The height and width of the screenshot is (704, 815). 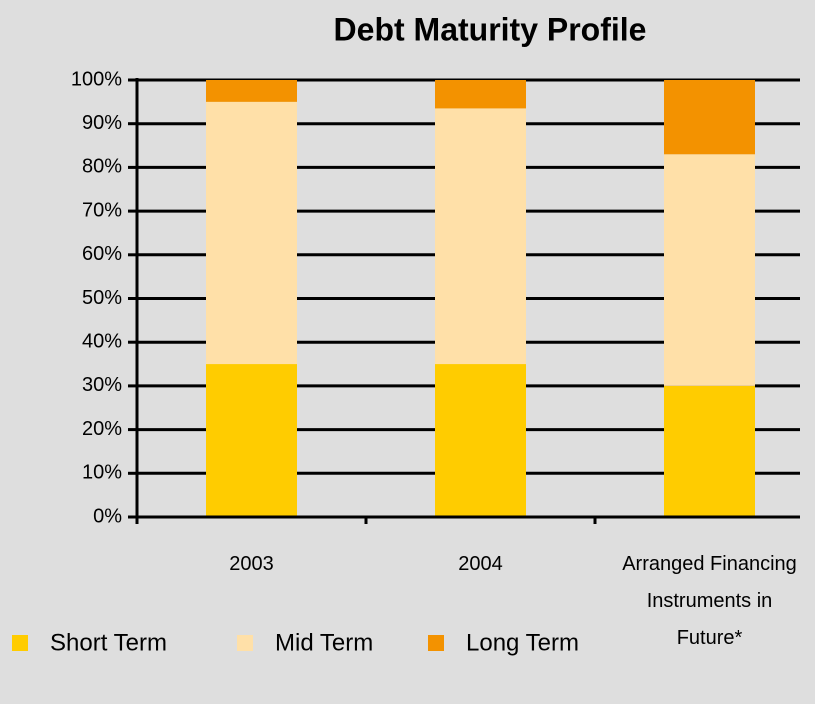 What do you see at coordinates (102, 254) in the screenshot?
I see `y-tick-label: 60%` at bounding box center [102, 254].